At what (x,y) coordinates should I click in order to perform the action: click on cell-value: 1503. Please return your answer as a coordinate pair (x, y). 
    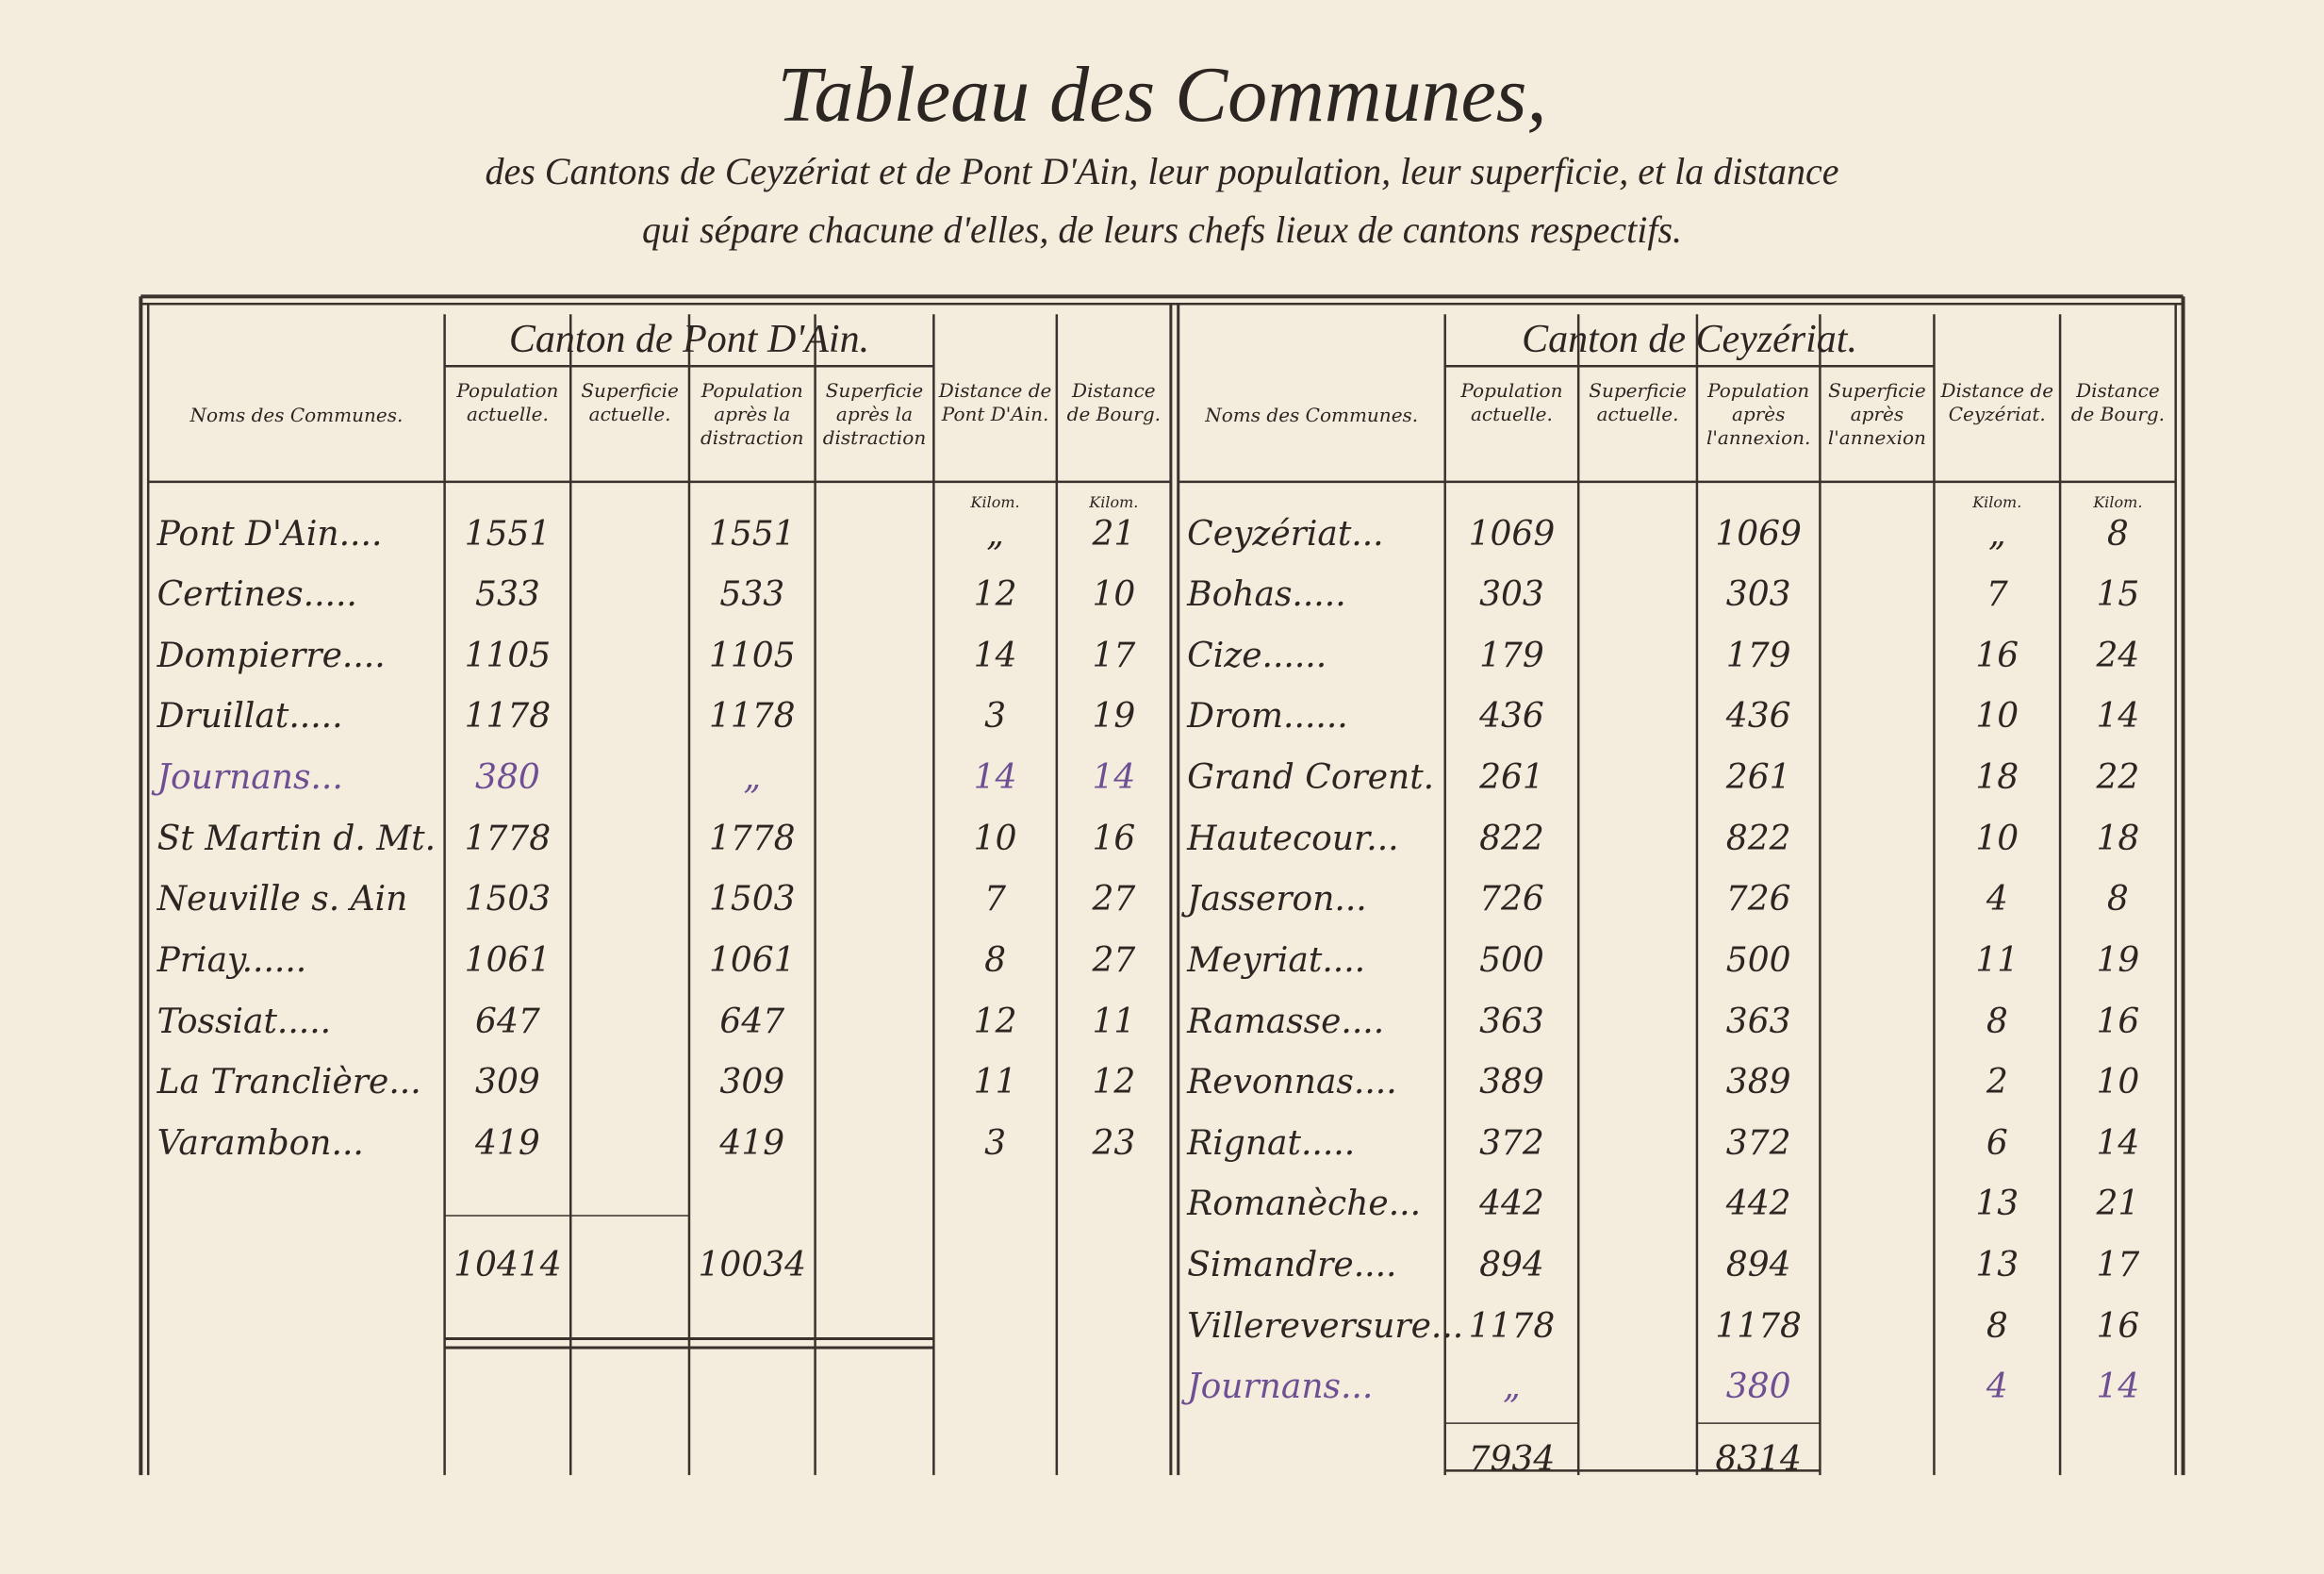
    Looking at the image, I should click on (508, 900).